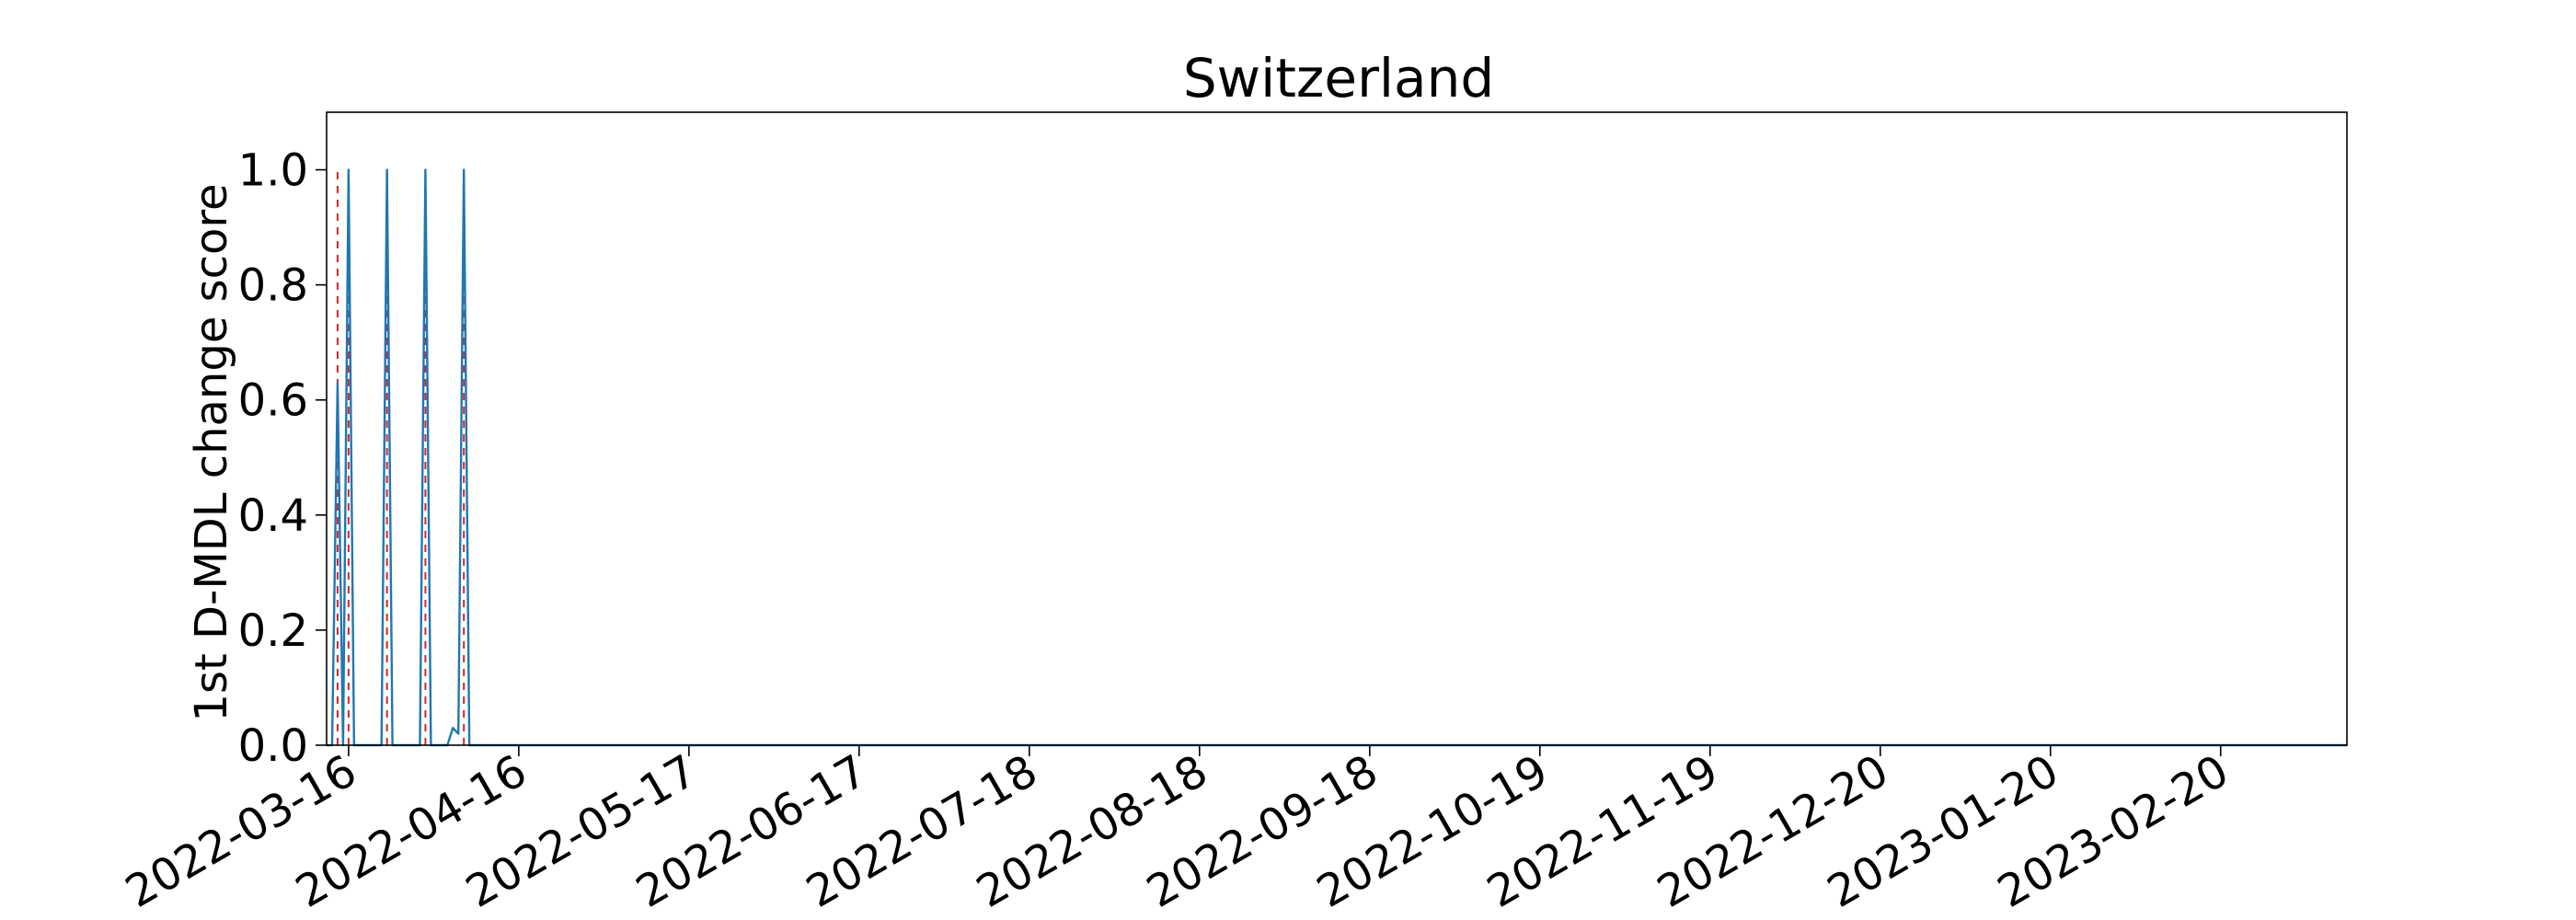 The height and width of the screenshot is (920, 2576). What do you see at coordinates (211, 452) in the screenshot?
I see `y-axis-label: 1st D-MDL change score` at bounding box center [211, 452].